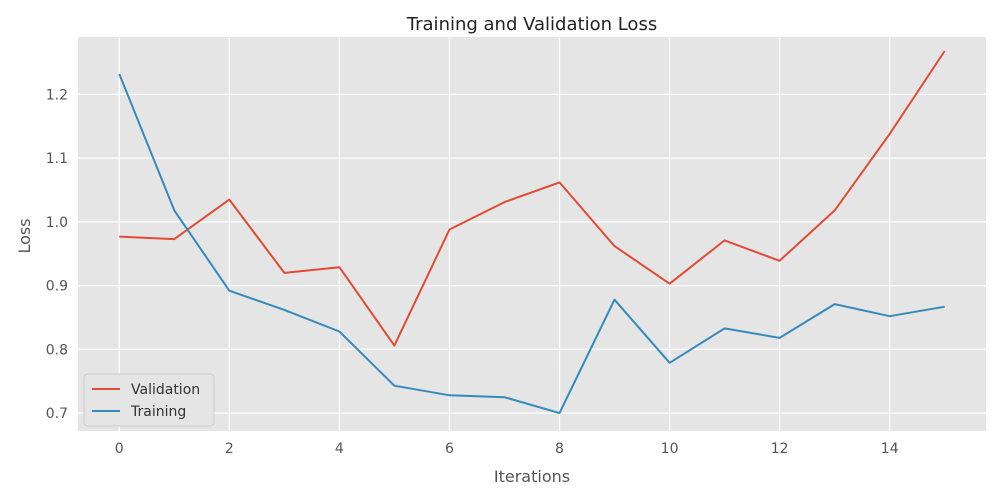  What do you see at coordinates (229, 449) in the screenshot?
I see `x-tick-label: 2` at bounding box center [229, 449].